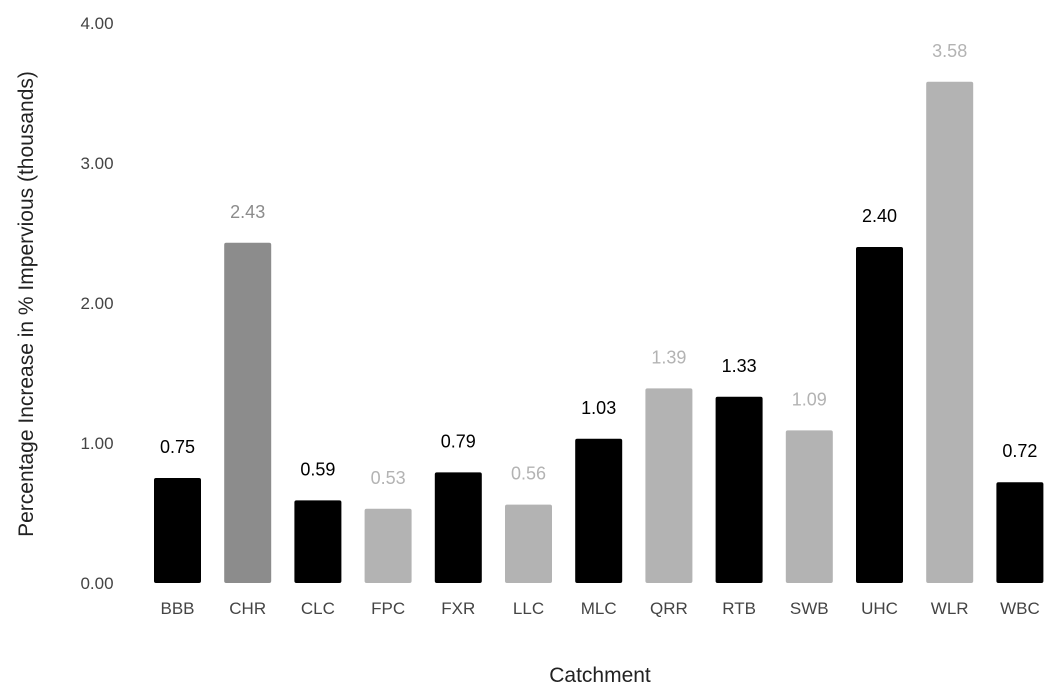  What do you see at coordinates (247, 608) in the screenshot?
I see `x-tick-label: CHR` at bounding box center [247, 608].